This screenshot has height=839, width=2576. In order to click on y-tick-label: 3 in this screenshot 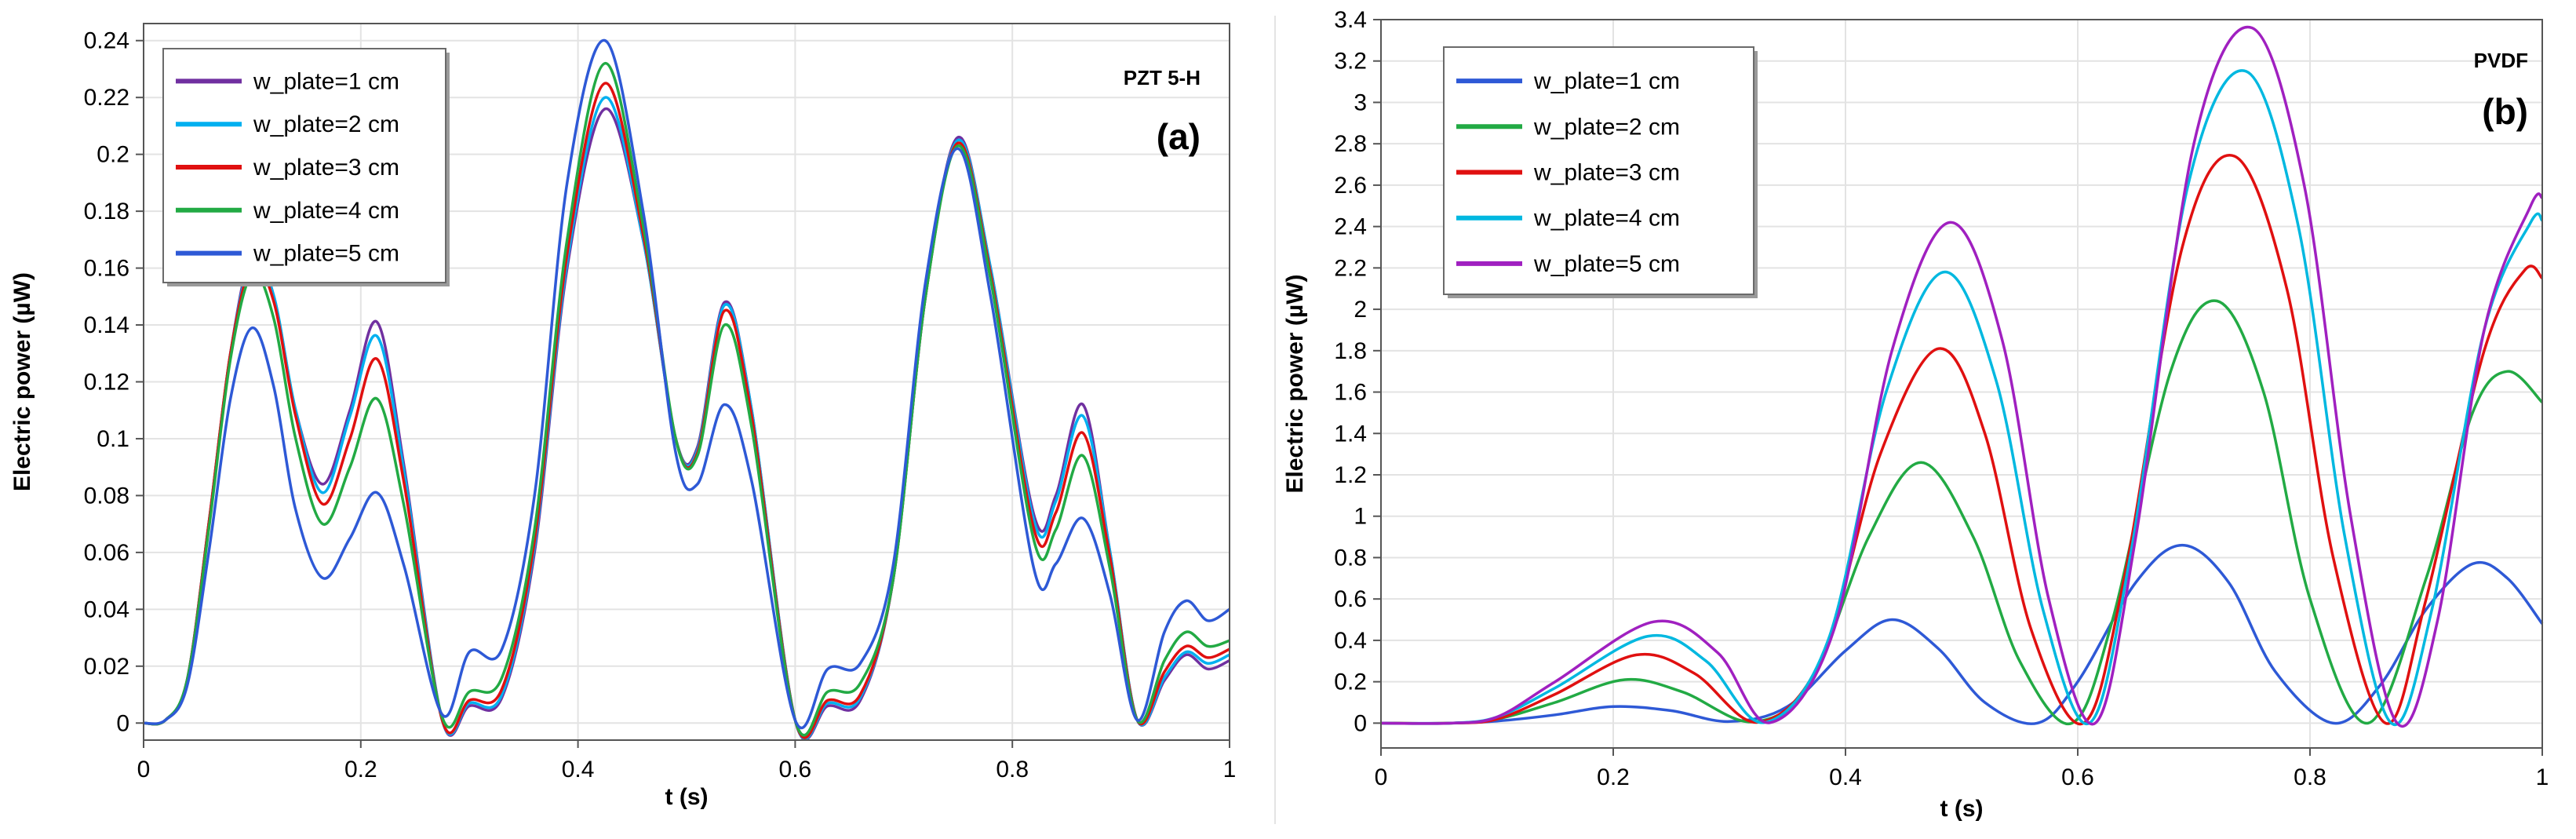, I will do `click(1360, 102)`.